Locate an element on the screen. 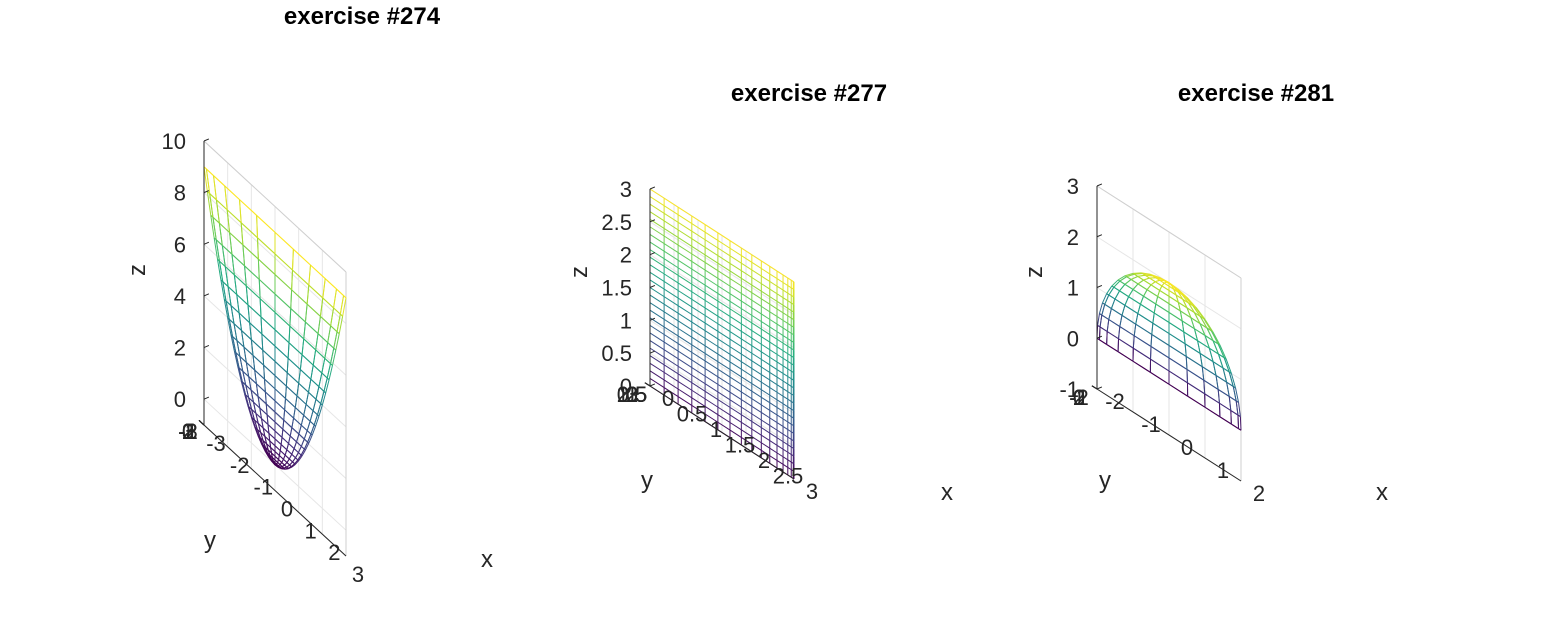 The image size is (1563, 625). y-tick-label: 2 is located at coordinates (1079, 397).